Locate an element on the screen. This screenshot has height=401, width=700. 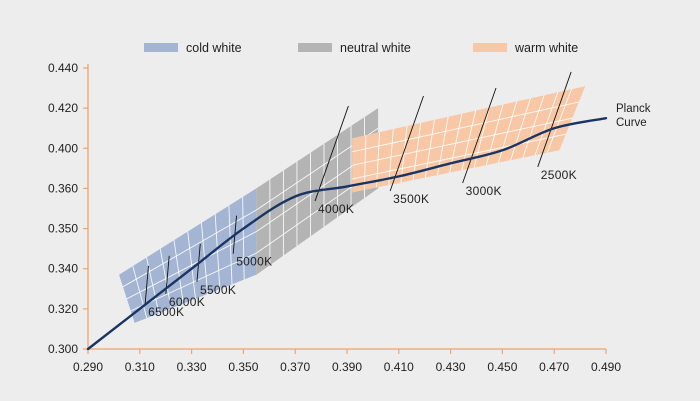
x-tick-label: 0.310 is located at coordinates (140, 367).